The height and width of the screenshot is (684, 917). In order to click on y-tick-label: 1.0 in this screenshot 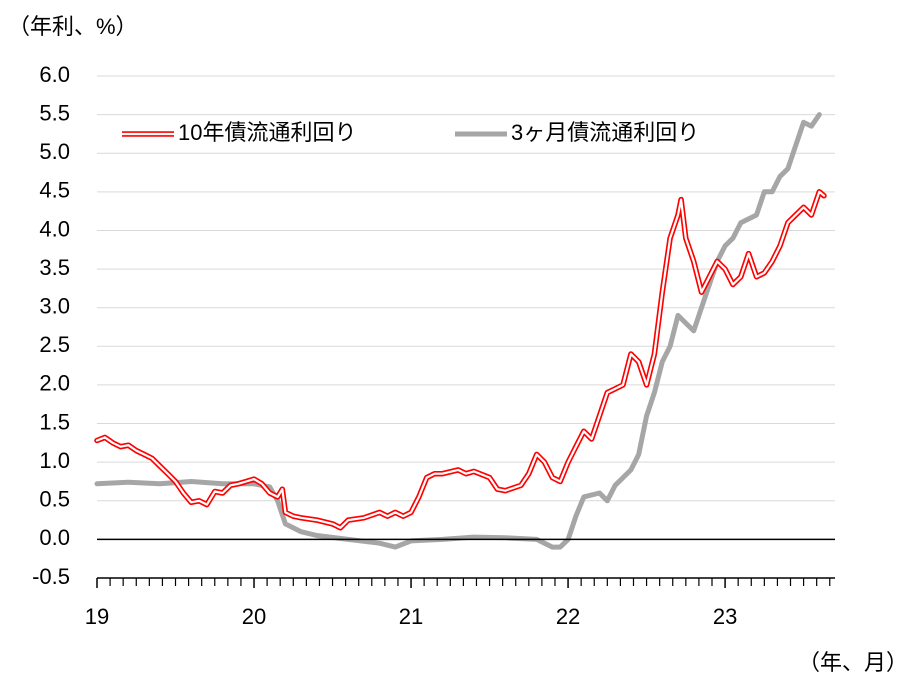, I will do `click(54, 460)`.